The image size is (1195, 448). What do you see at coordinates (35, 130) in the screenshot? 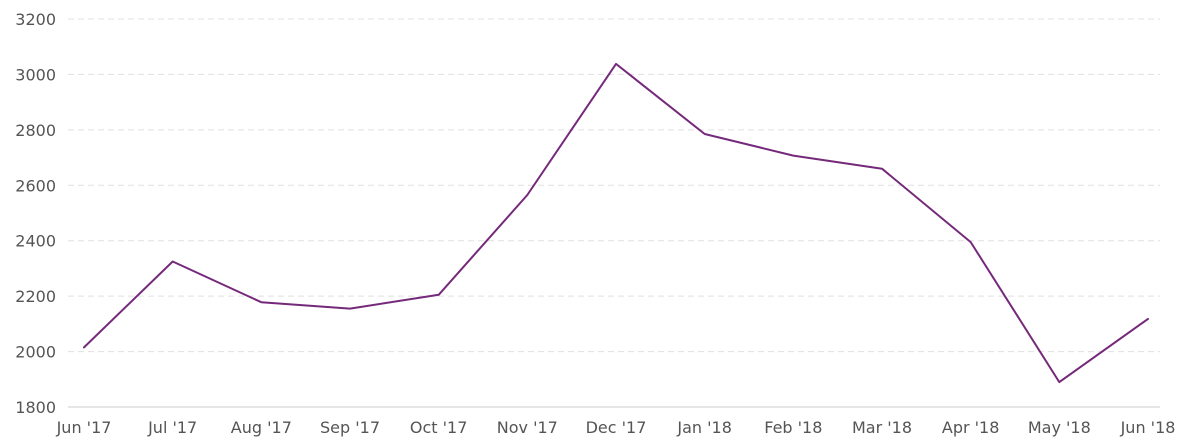
I see `y-tick-label: 2800` at bounding box center [35, 130].